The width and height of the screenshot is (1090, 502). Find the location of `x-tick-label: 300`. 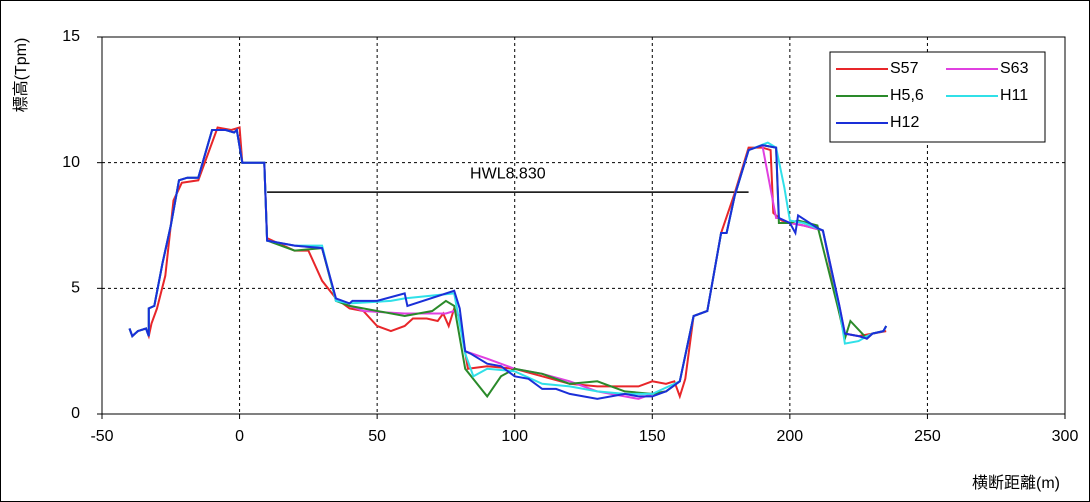

x-tick-label: 300 is located at coordinates (1065, 436).